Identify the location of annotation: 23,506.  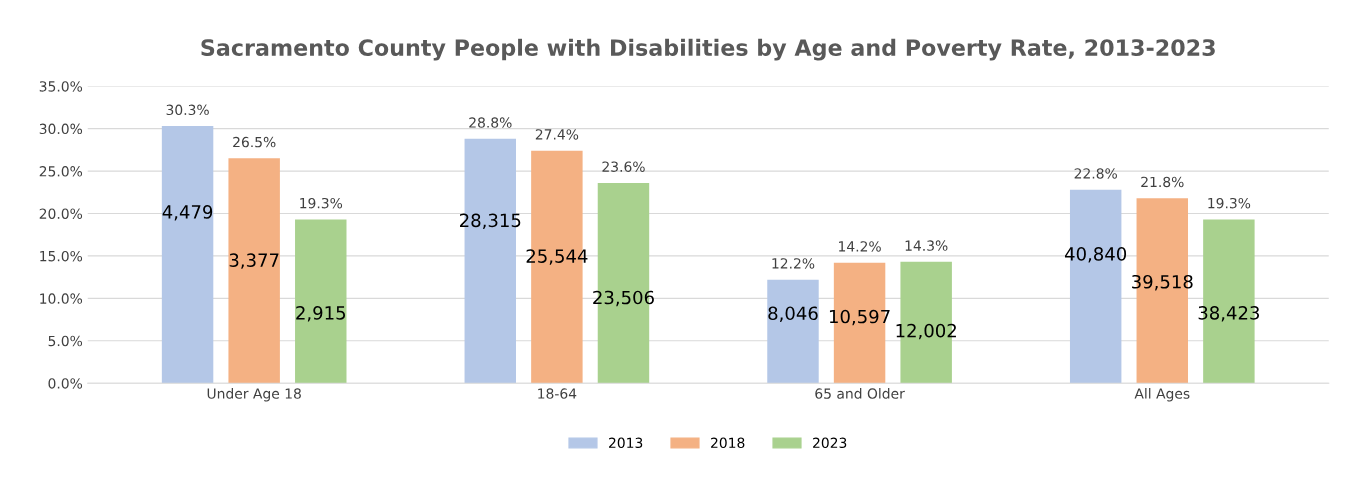
(623, 298).